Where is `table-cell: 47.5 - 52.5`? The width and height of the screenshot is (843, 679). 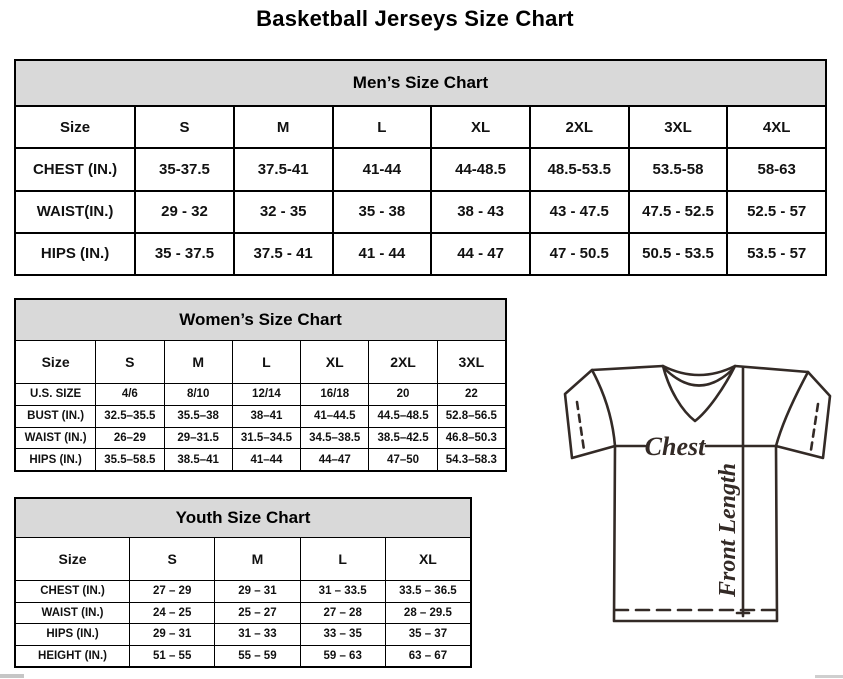 table-cell: 47.5 - 52.5 is located at coordinates (677, 211).